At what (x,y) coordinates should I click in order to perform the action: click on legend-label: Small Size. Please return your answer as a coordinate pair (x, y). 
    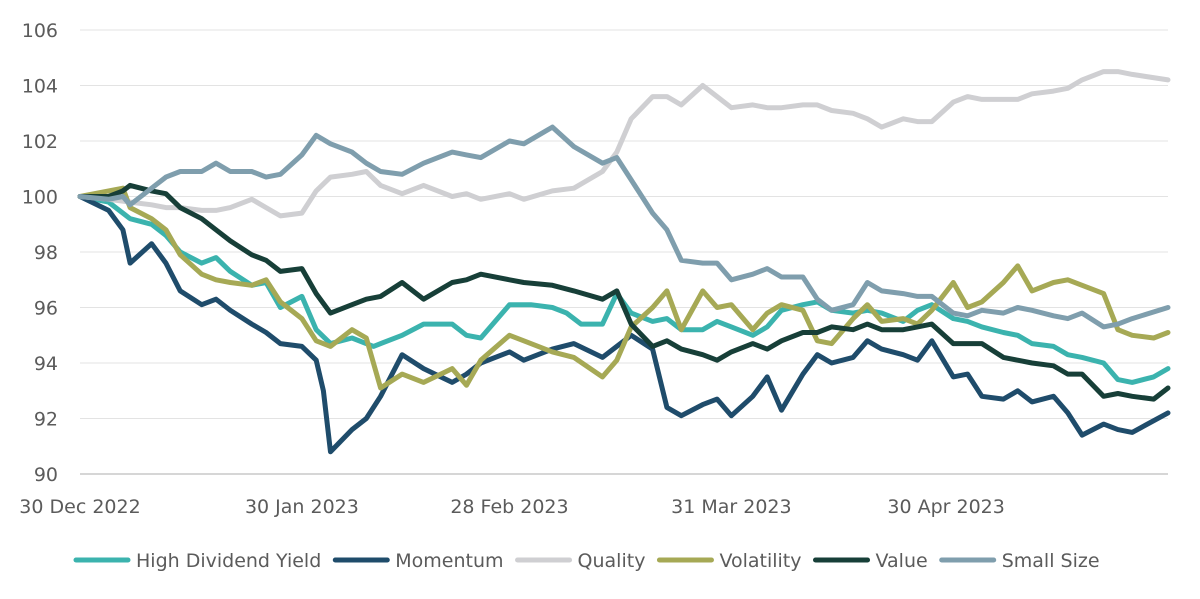
    Looking at the image, I should click on (1051, 561).